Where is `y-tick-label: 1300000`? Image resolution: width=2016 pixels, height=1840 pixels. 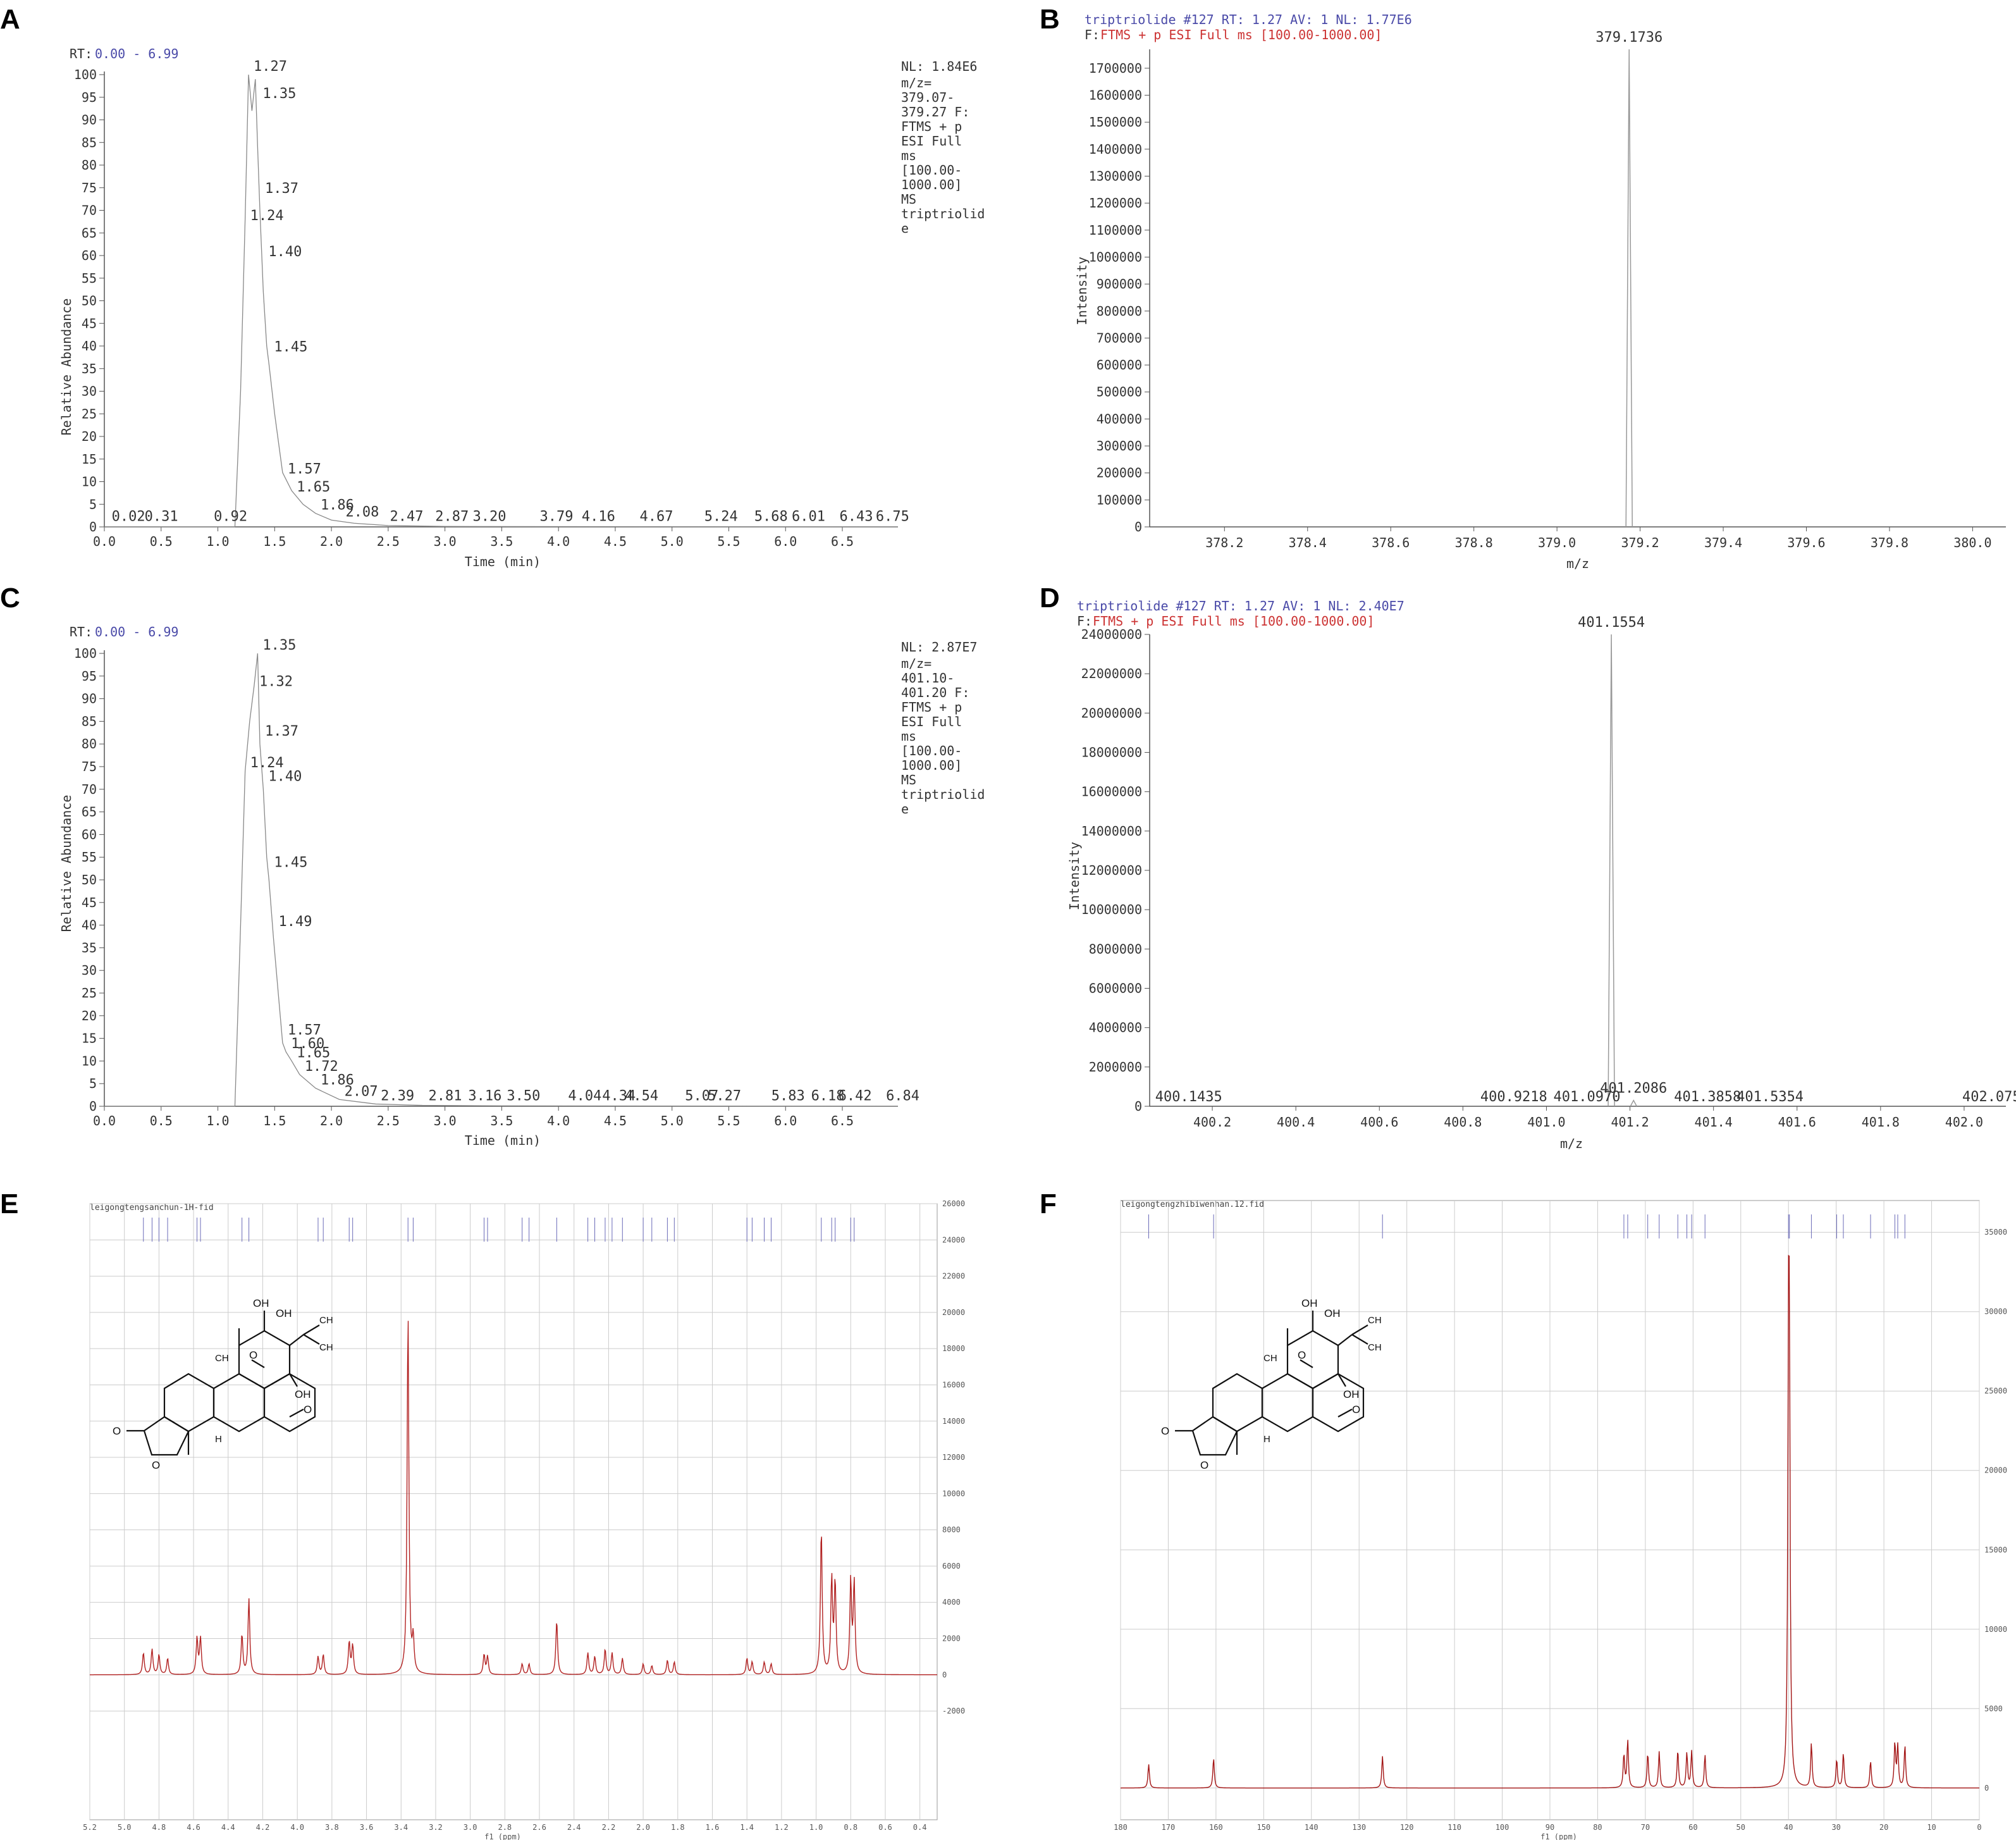 y-tick-label: 1300000 is located at coordinates (1115, 175).